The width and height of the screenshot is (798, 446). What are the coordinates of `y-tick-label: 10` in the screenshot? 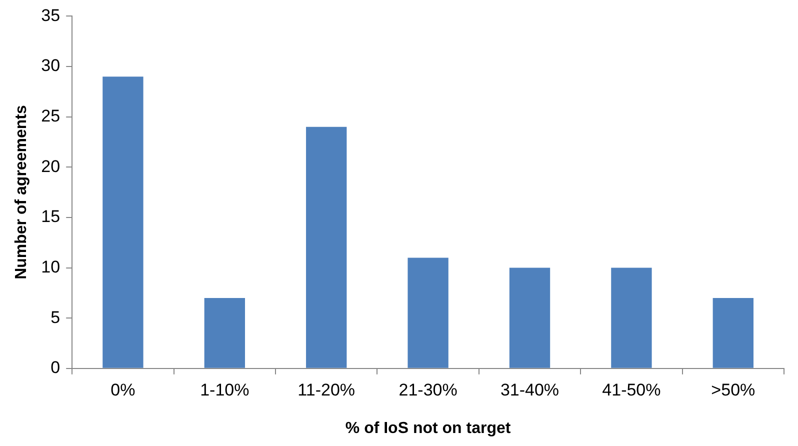 It's located at (50, 266).